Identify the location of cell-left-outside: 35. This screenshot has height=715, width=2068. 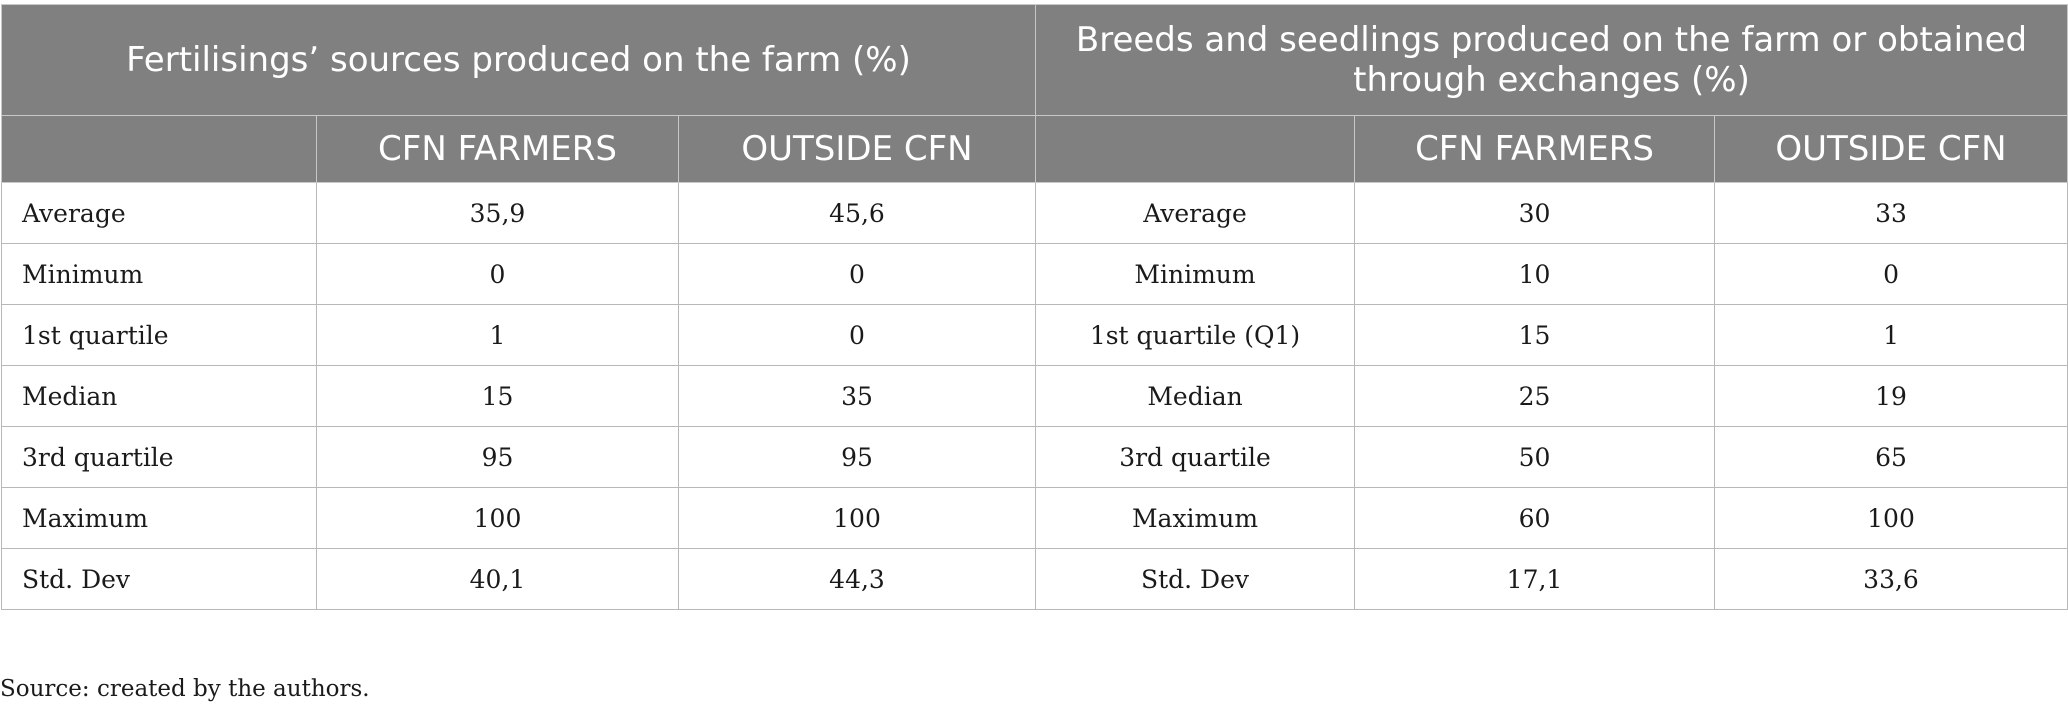
(857, 396).